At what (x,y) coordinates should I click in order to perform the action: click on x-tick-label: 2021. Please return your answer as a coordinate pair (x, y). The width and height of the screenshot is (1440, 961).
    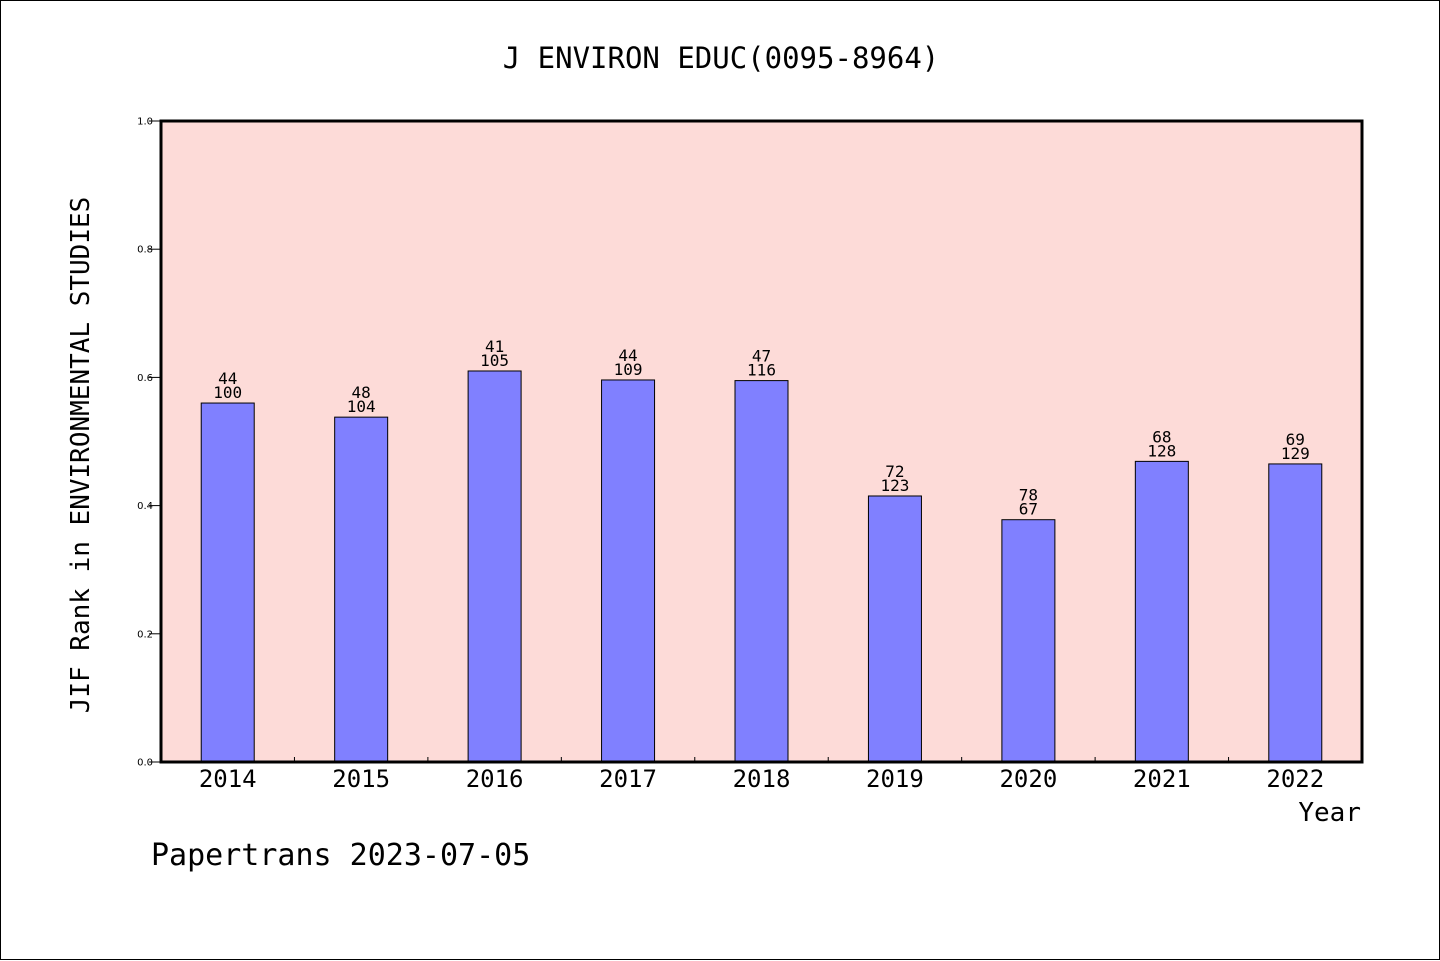
    Looking at the image, I should click on (1162, 779).